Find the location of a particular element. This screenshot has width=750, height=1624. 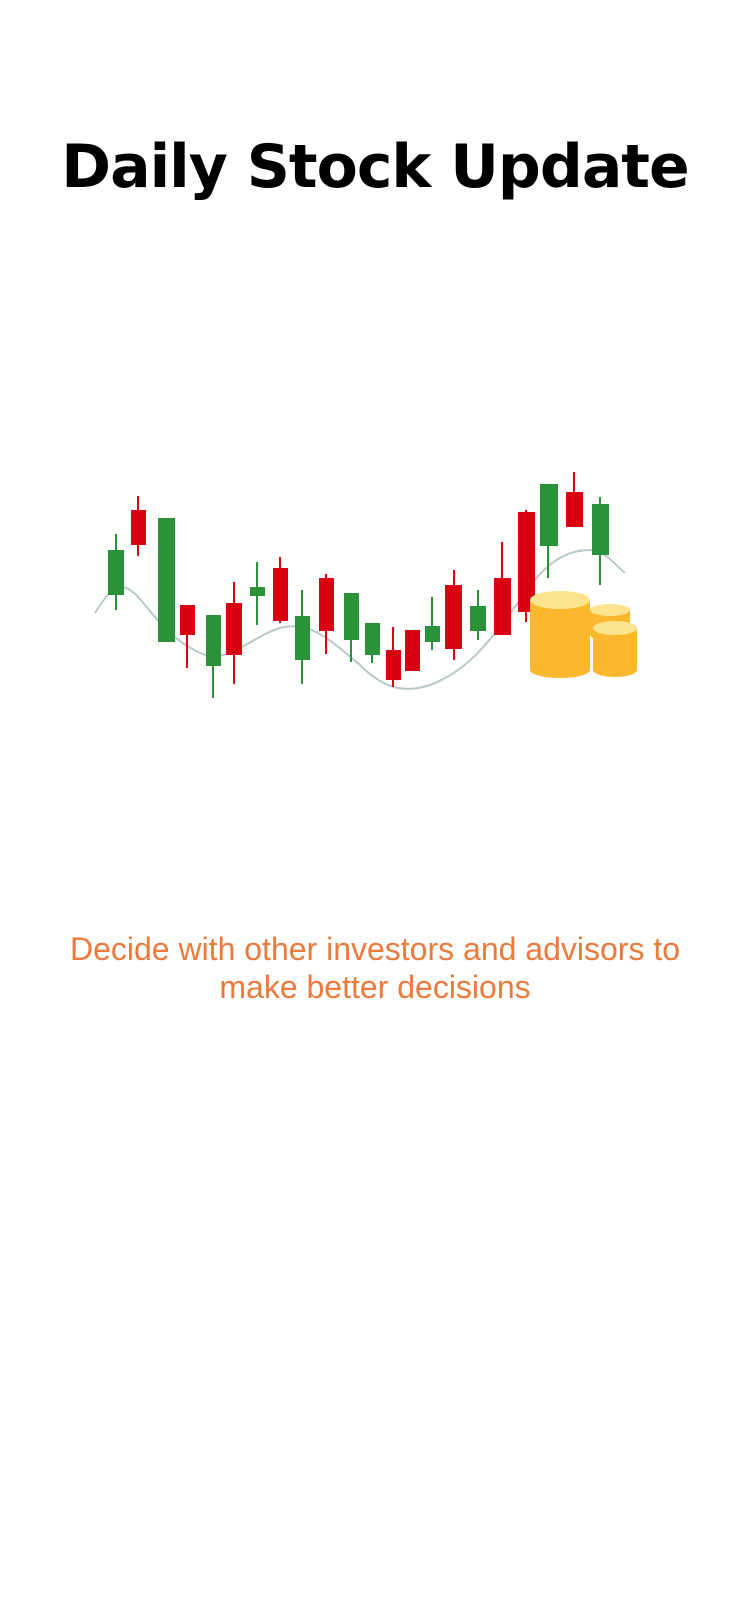

candlesticks is located at coordinates (358, 585).